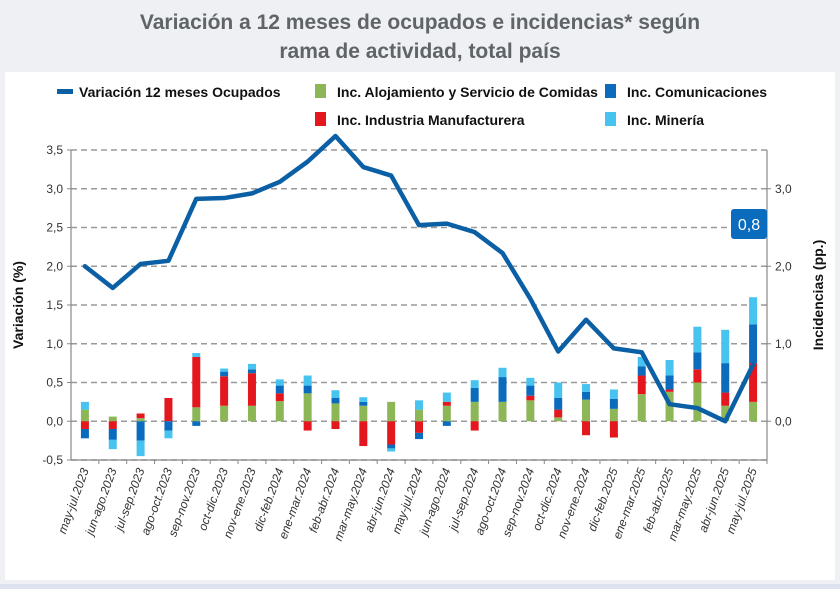 This screenshot has width=840, height=589. What do you see at coordinates (467, 92) in the screenshot?
I see `legend-label-inc-alojamiento-y-servicio-de-comidas: Inc. Alojamiento y Servicio de Comidas` at bounding box center [467, 92].